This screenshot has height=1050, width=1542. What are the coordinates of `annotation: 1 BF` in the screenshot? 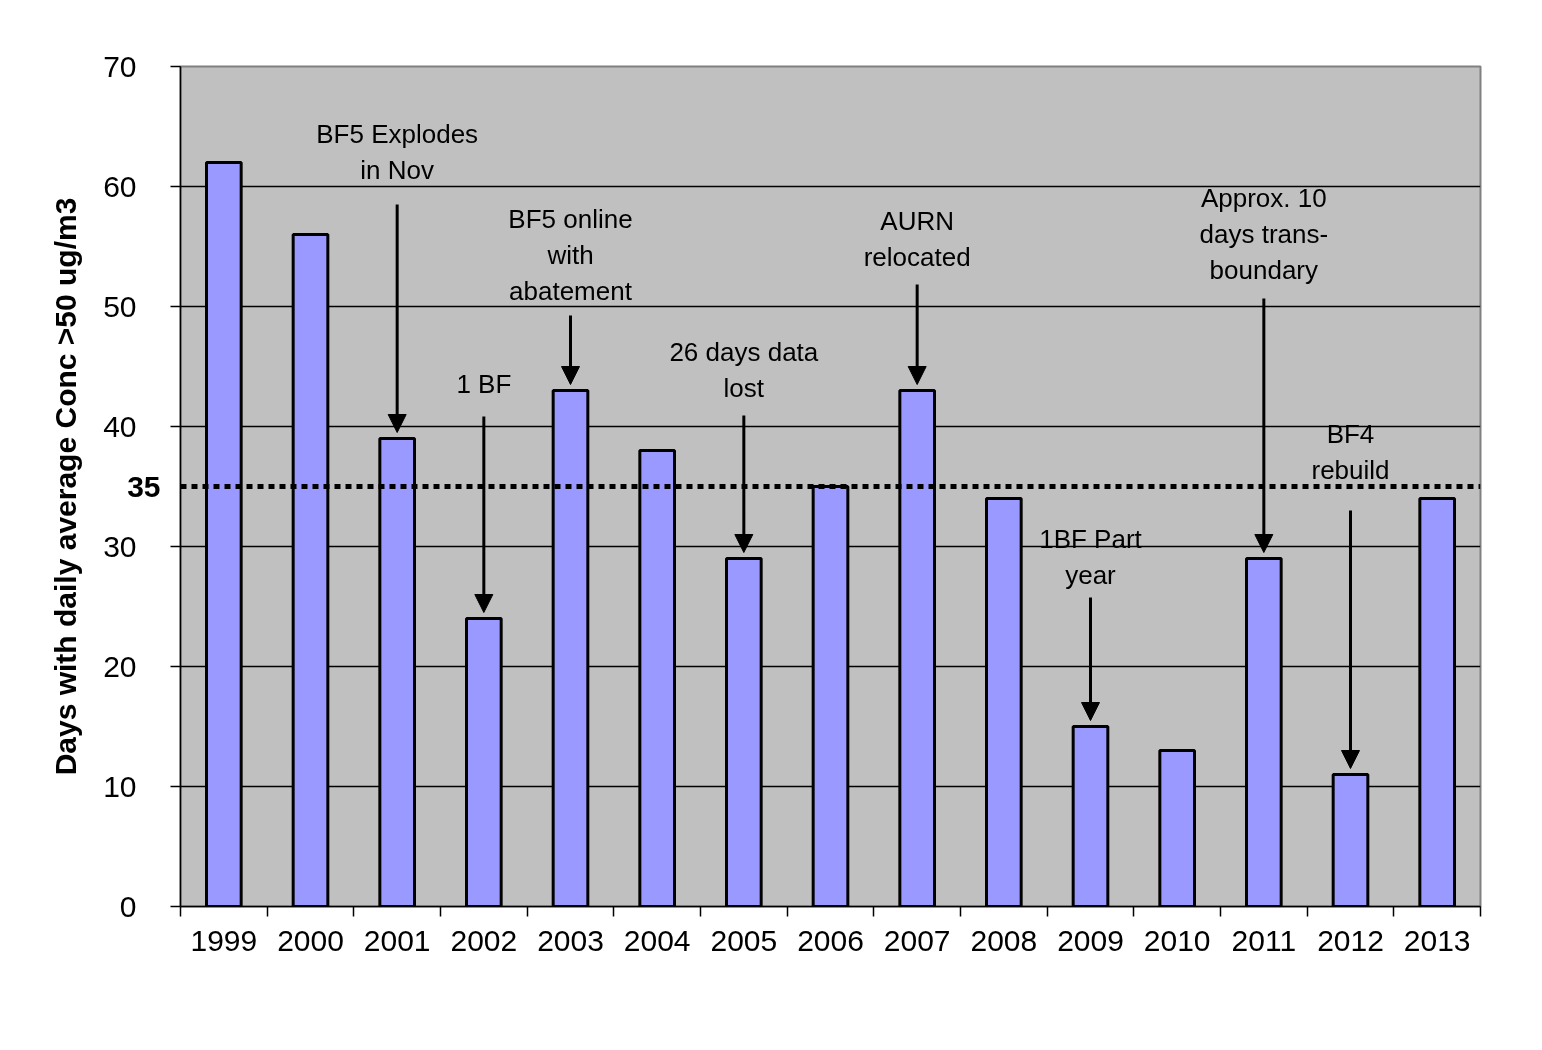 It's located at (484, 383).